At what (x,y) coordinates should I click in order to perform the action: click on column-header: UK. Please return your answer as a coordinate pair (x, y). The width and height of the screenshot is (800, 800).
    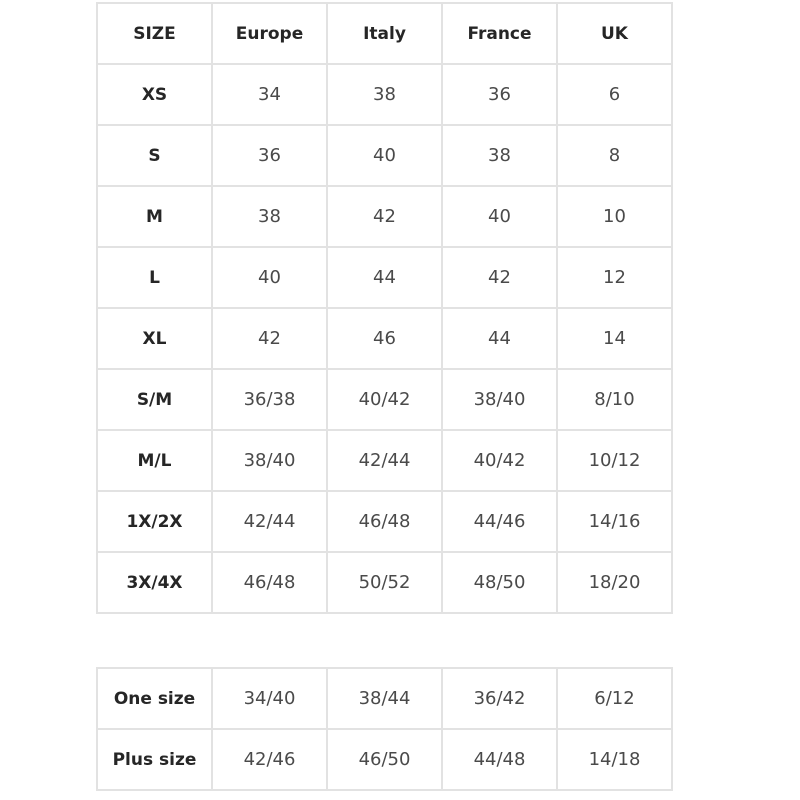
    Looking at the image, I should click on (614, 33).